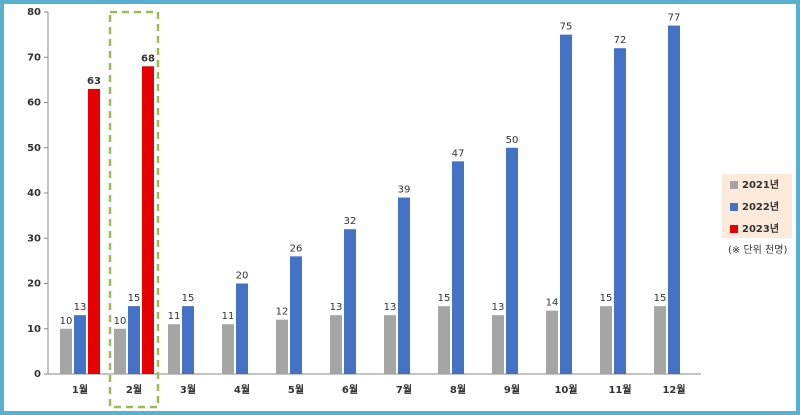 Image resolution: width=800 pixels, height=415 pixels. I want to click on data-label: 50, so click(512, 140).